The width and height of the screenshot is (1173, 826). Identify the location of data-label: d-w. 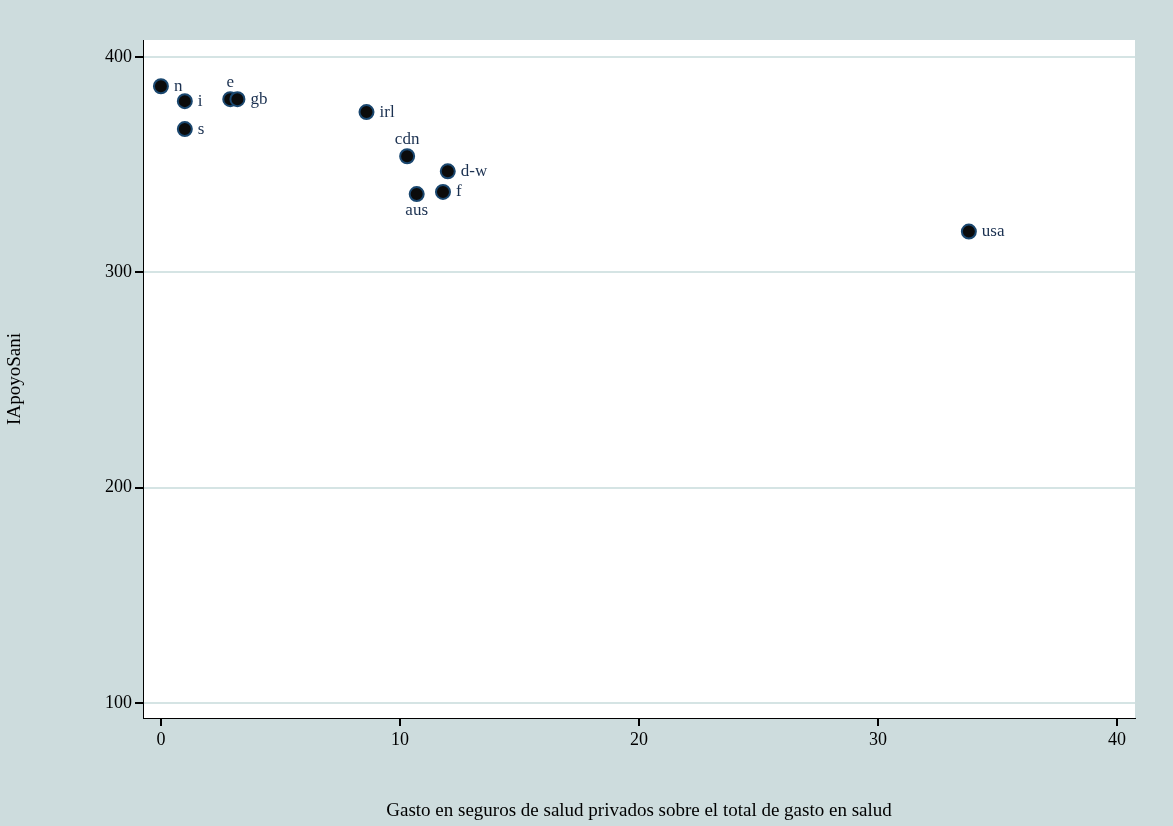
(474, 170).